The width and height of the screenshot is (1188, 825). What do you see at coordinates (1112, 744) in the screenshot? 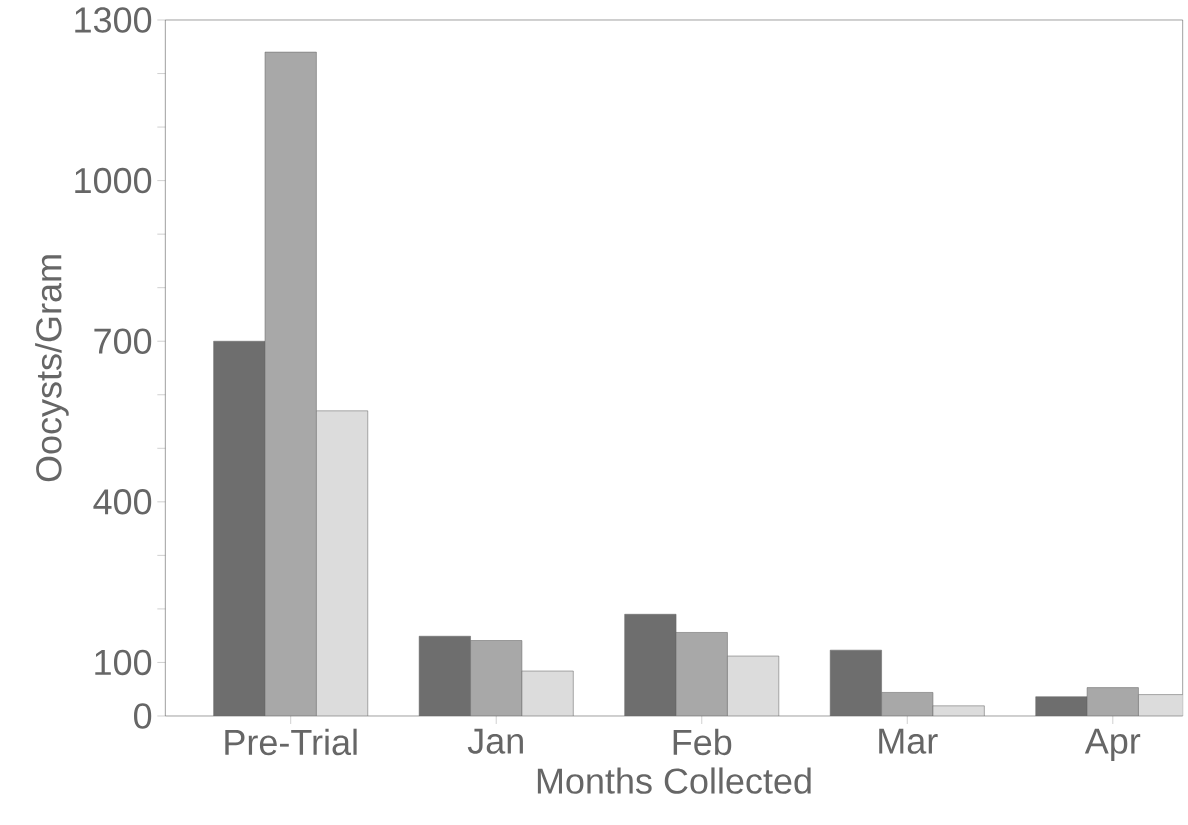
I see `x-tick-label: Apr` at bounding box center [1112, 744].